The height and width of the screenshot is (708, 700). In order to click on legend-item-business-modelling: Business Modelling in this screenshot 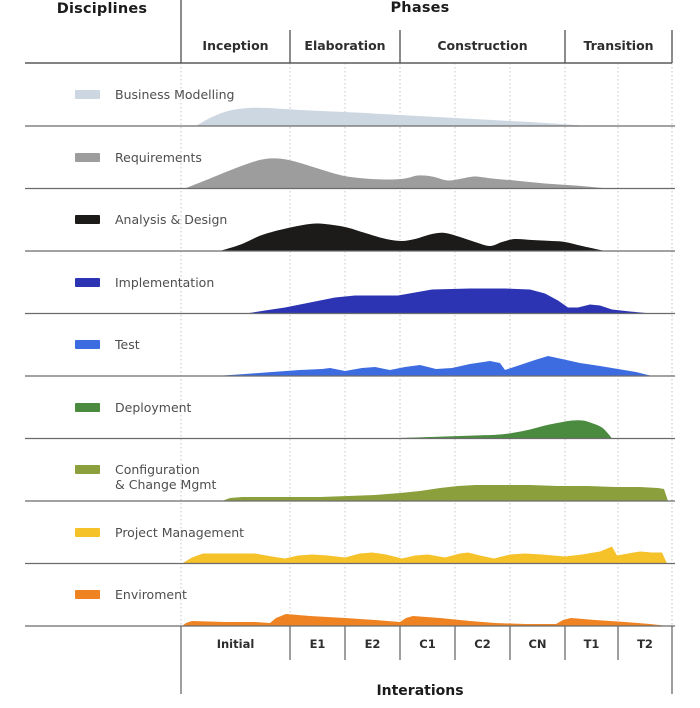, I will do `click(154, 94)`.